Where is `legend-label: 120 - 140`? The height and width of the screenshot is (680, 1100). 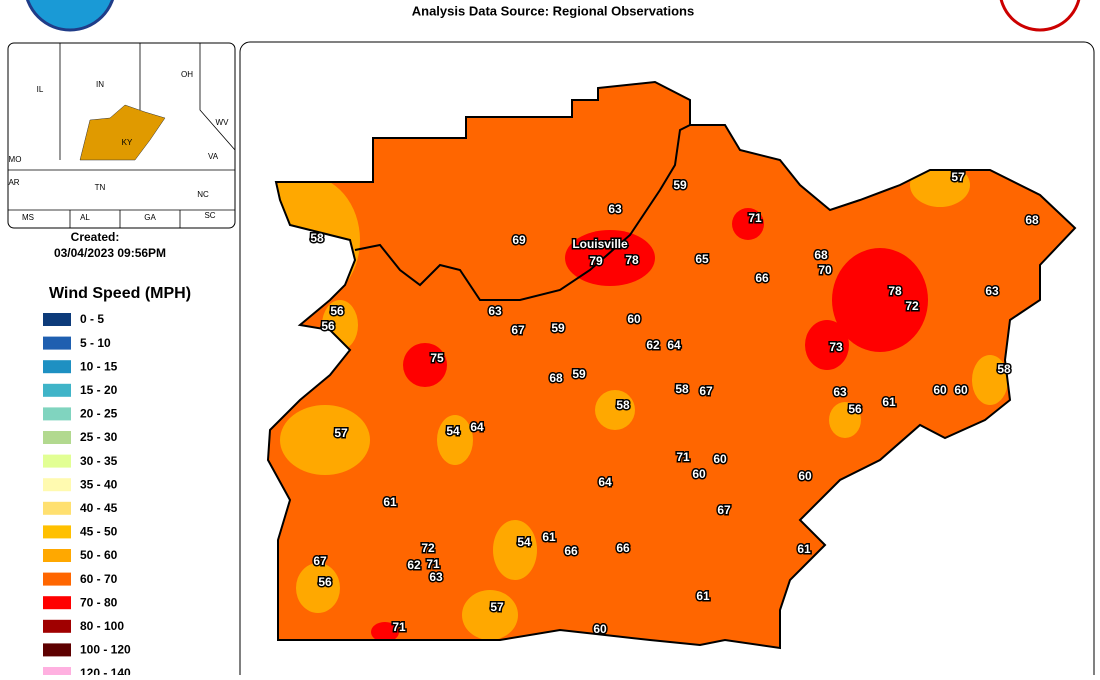
legend-label: 120 - 140 is located at coordinates (105, 670).